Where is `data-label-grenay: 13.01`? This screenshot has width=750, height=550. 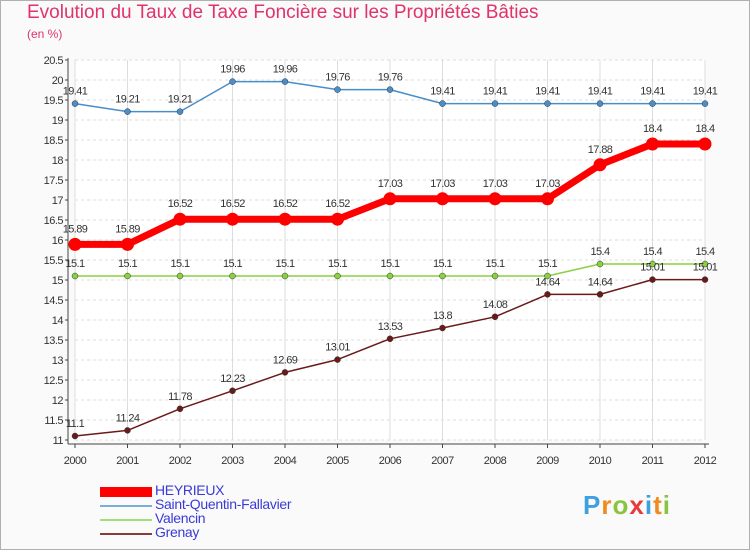 data-label-grenay: 13.01 is located at coordinates (337, 348).